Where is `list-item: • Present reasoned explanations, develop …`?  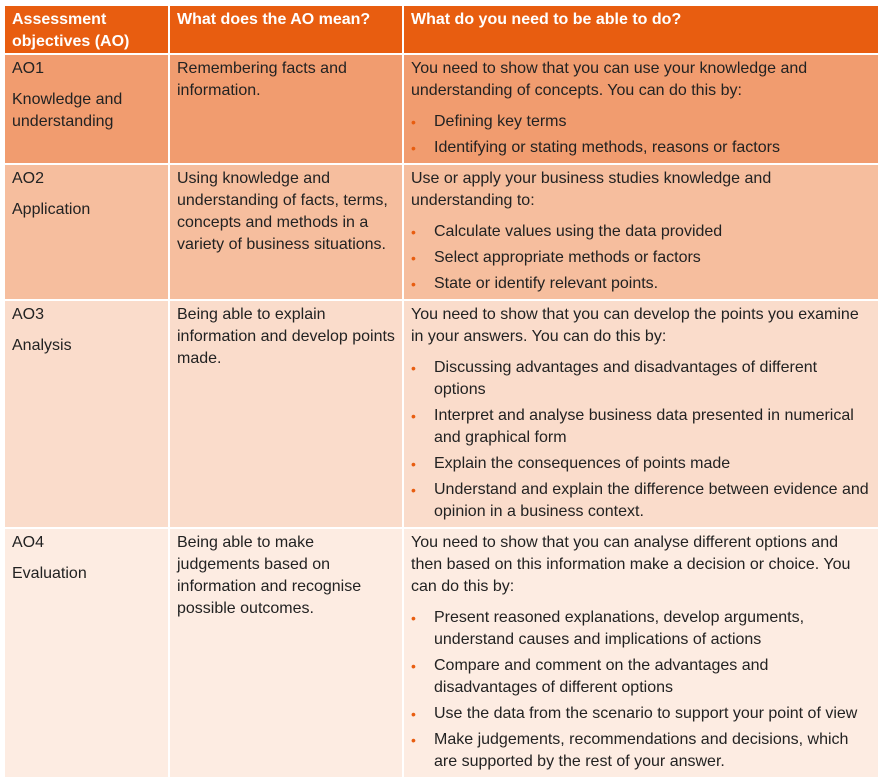
list-item: • Present reasoned explanations, develop … is located at coordinates (608, 628).